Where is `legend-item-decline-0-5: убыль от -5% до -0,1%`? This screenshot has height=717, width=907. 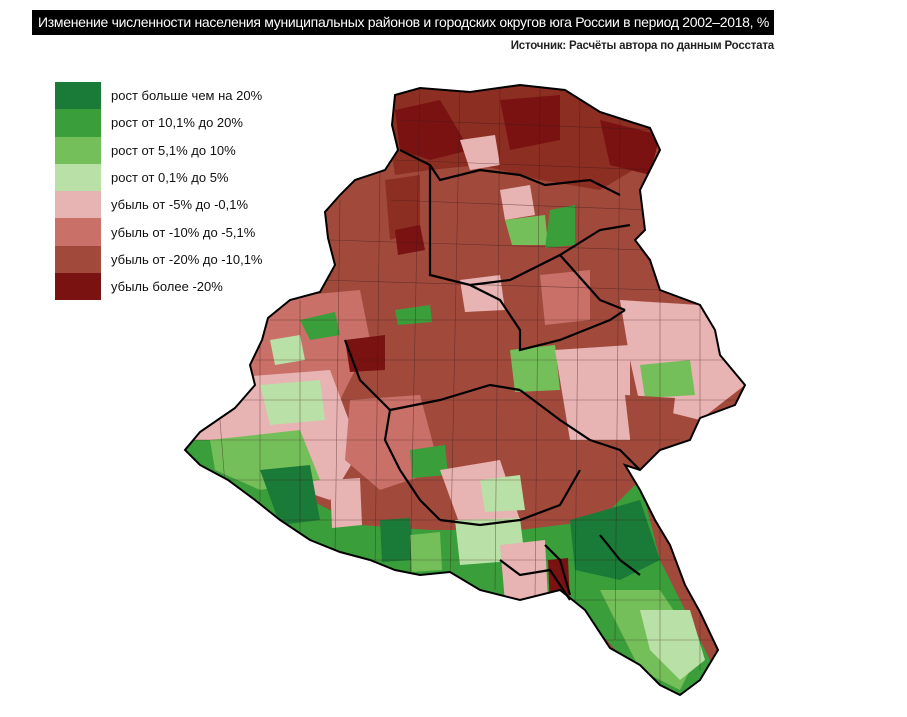 legend-item-decline-0-5: убыль от -5% до -0,1% is located at coordinates (159, 205).